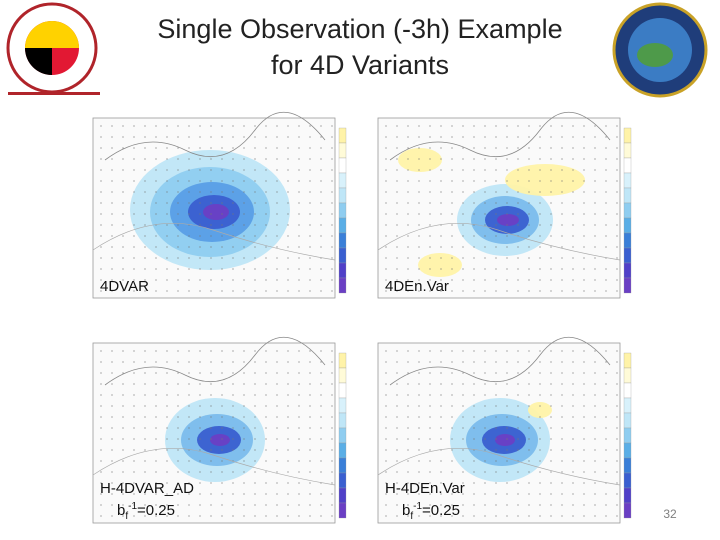 The image size is (720, 540). I want to click on note-part: =0.25, so click(441, 510).